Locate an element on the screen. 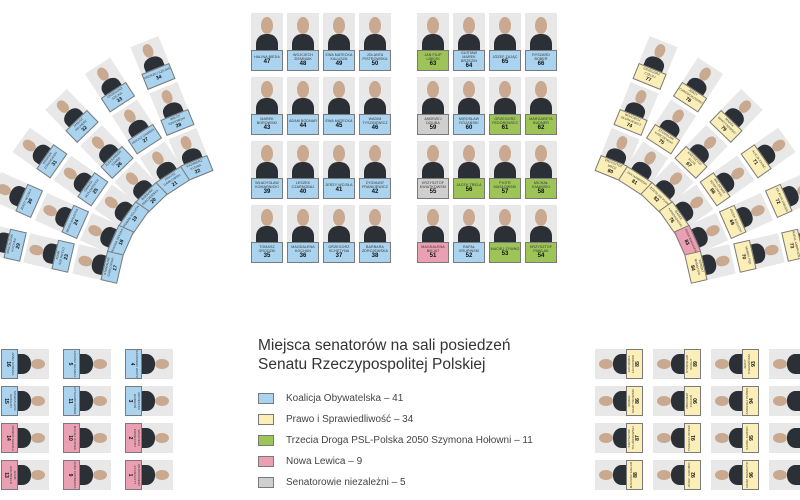 The width and height of the screenshot is (800, 500). seat-label: MAGDALENA KOCHAN 36 is located at coordinates (303, 252).